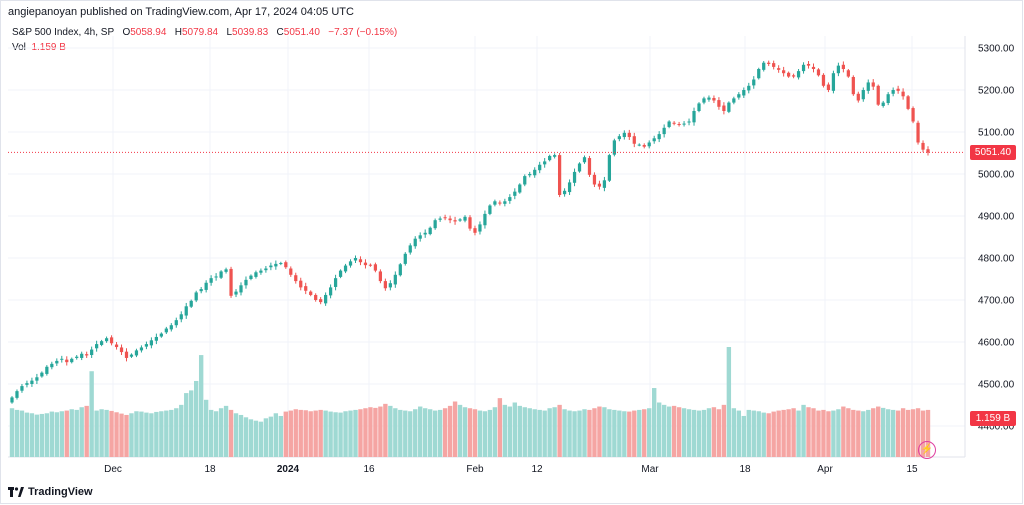  What do you see at coordinates (996, 49) in the screenshot?
I see `y-tick-label: 5300.00` at bounding box center [996, 49].